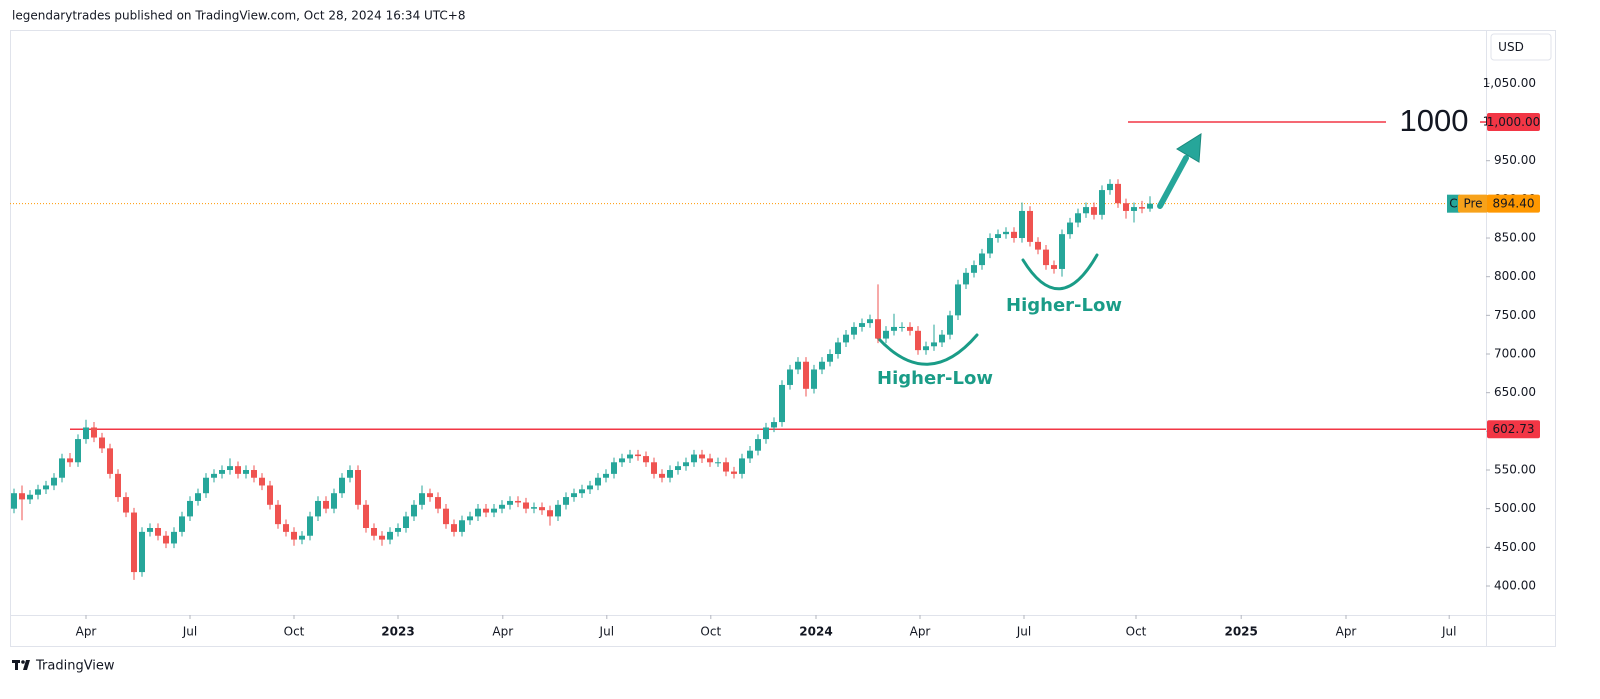 Image resolution: width=1600 pixels, height=699 pixels. What do you see at coordinates (1453, 203) in the screenshot?
I see `symbol-tag-box` at bounding box center [1453, 203].